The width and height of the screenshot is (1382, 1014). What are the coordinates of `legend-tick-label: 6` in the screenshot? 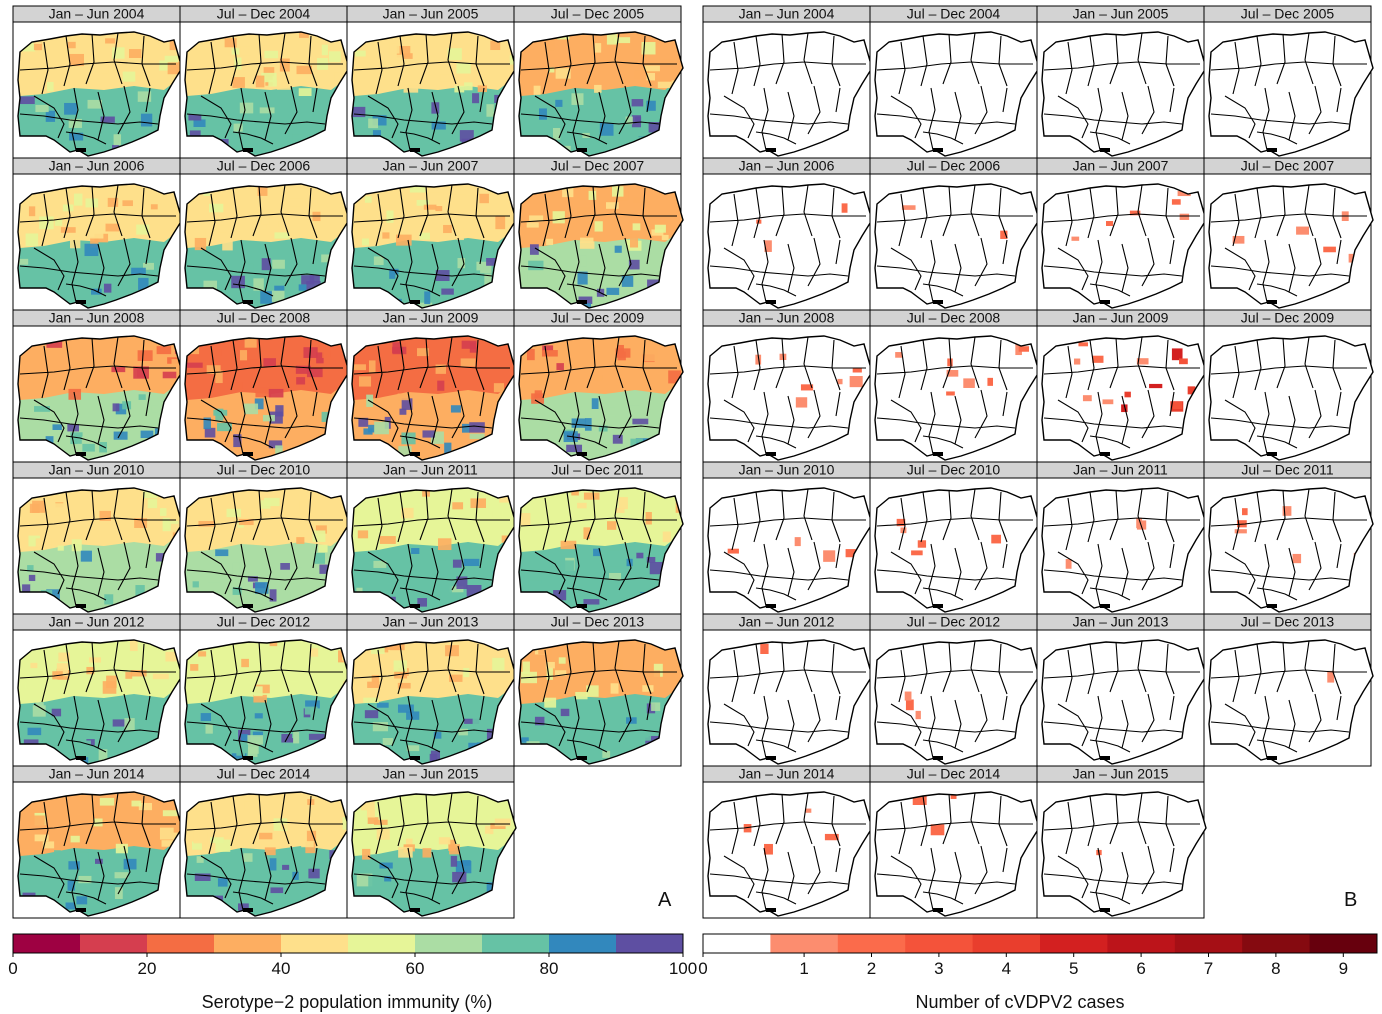 It's located at (1140, 968).